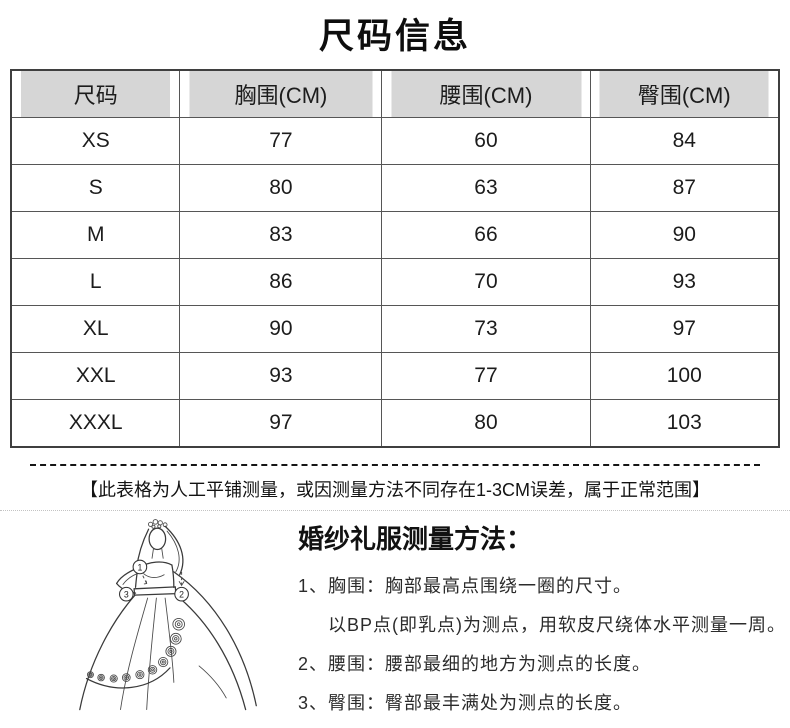 This screenshot has height=728, width=790. I want to click on bust-cell: 90, so click(281, 329).